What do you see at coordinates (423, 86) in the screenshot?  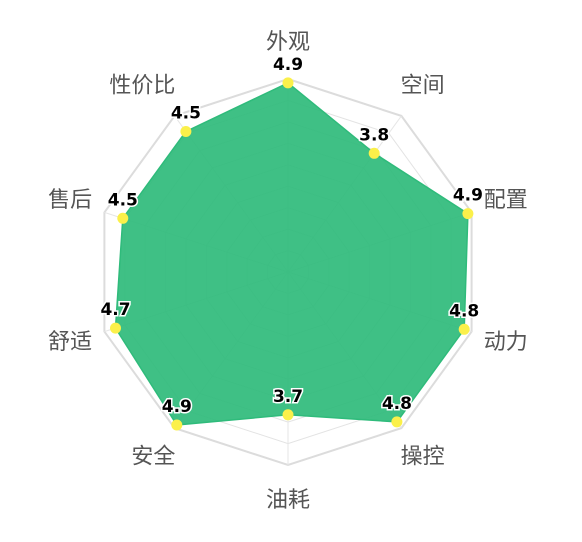 I see `axis-label: 空间` at bounding box center [423, 86].